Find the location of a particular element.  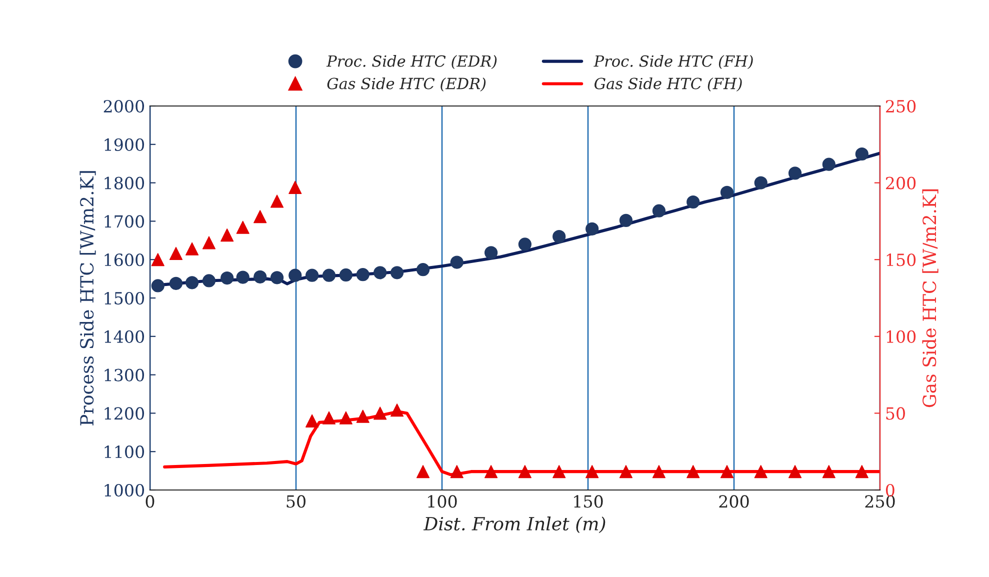

x-tick-label: 150 is located at coordinates (588, 501).